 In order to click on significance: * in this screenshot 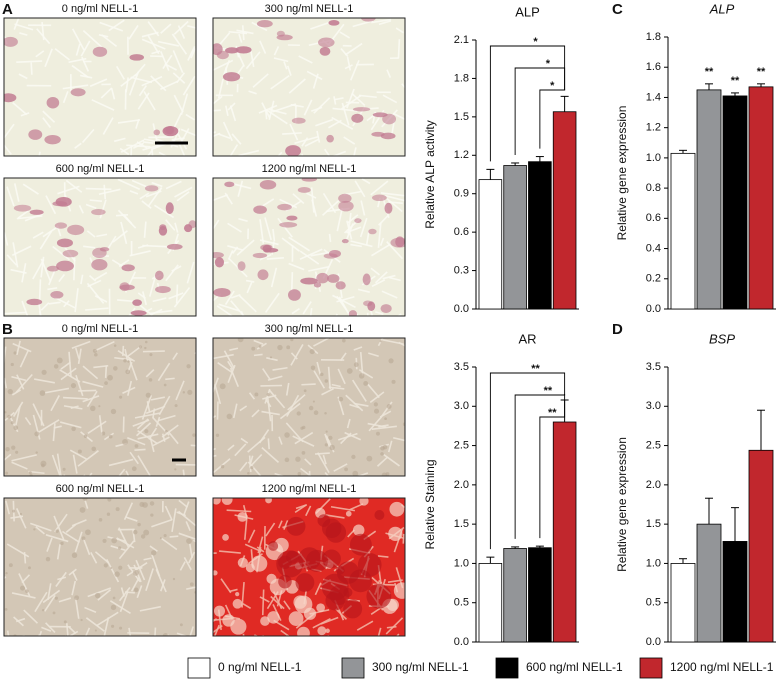, I will do `click(548, 64)`.